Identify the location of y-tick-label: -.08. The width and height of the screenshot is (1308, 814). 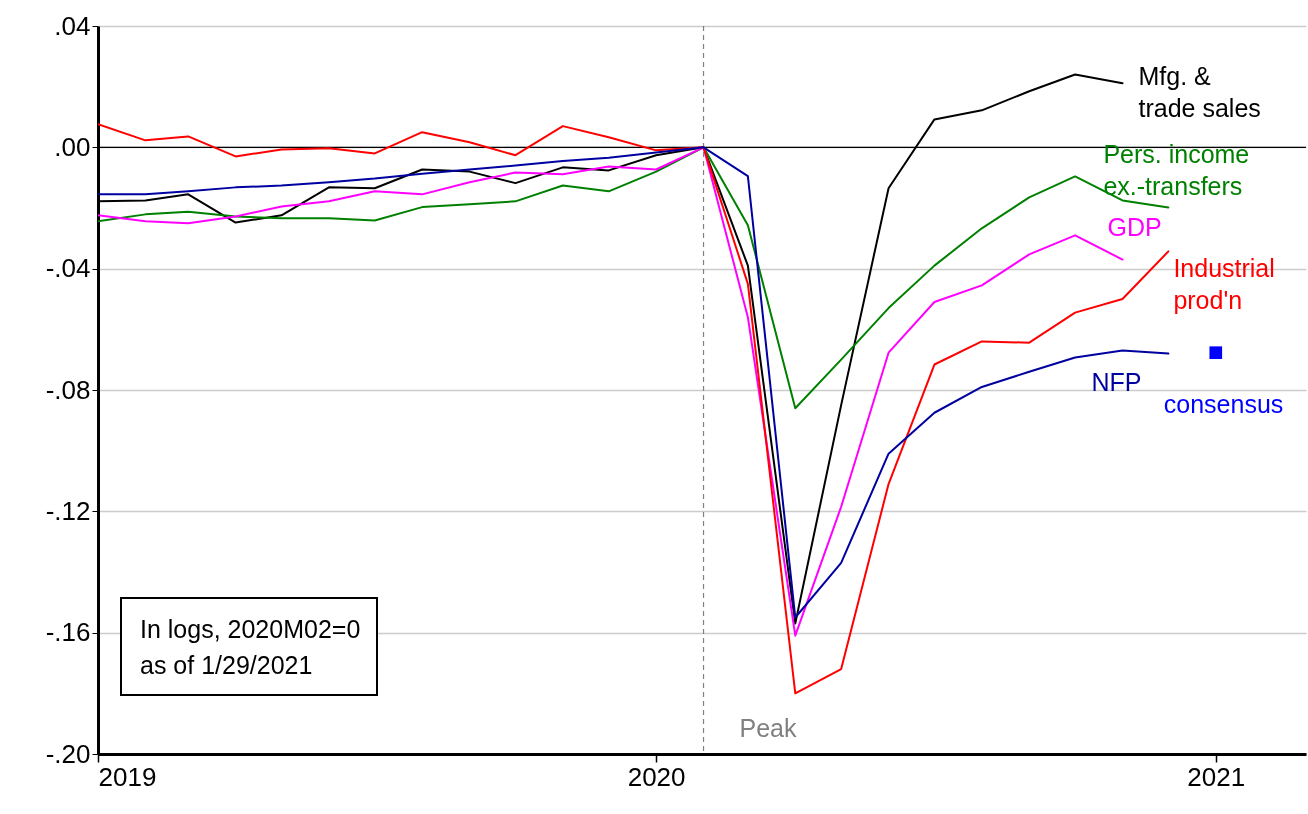
(68, 389).